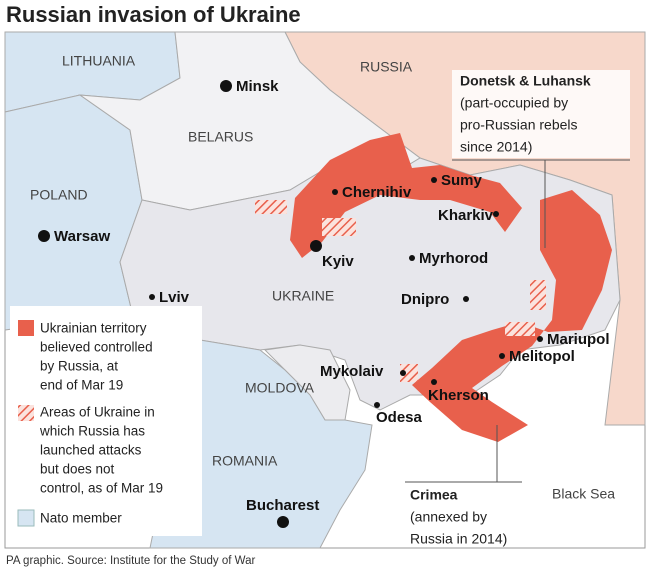 The width and height of the screenshot is (650, 575). What do you see at coordinates (81, 385) in the screenshot?
I see `legend-text: end of Mar 19` at bounding box center [81, 385].